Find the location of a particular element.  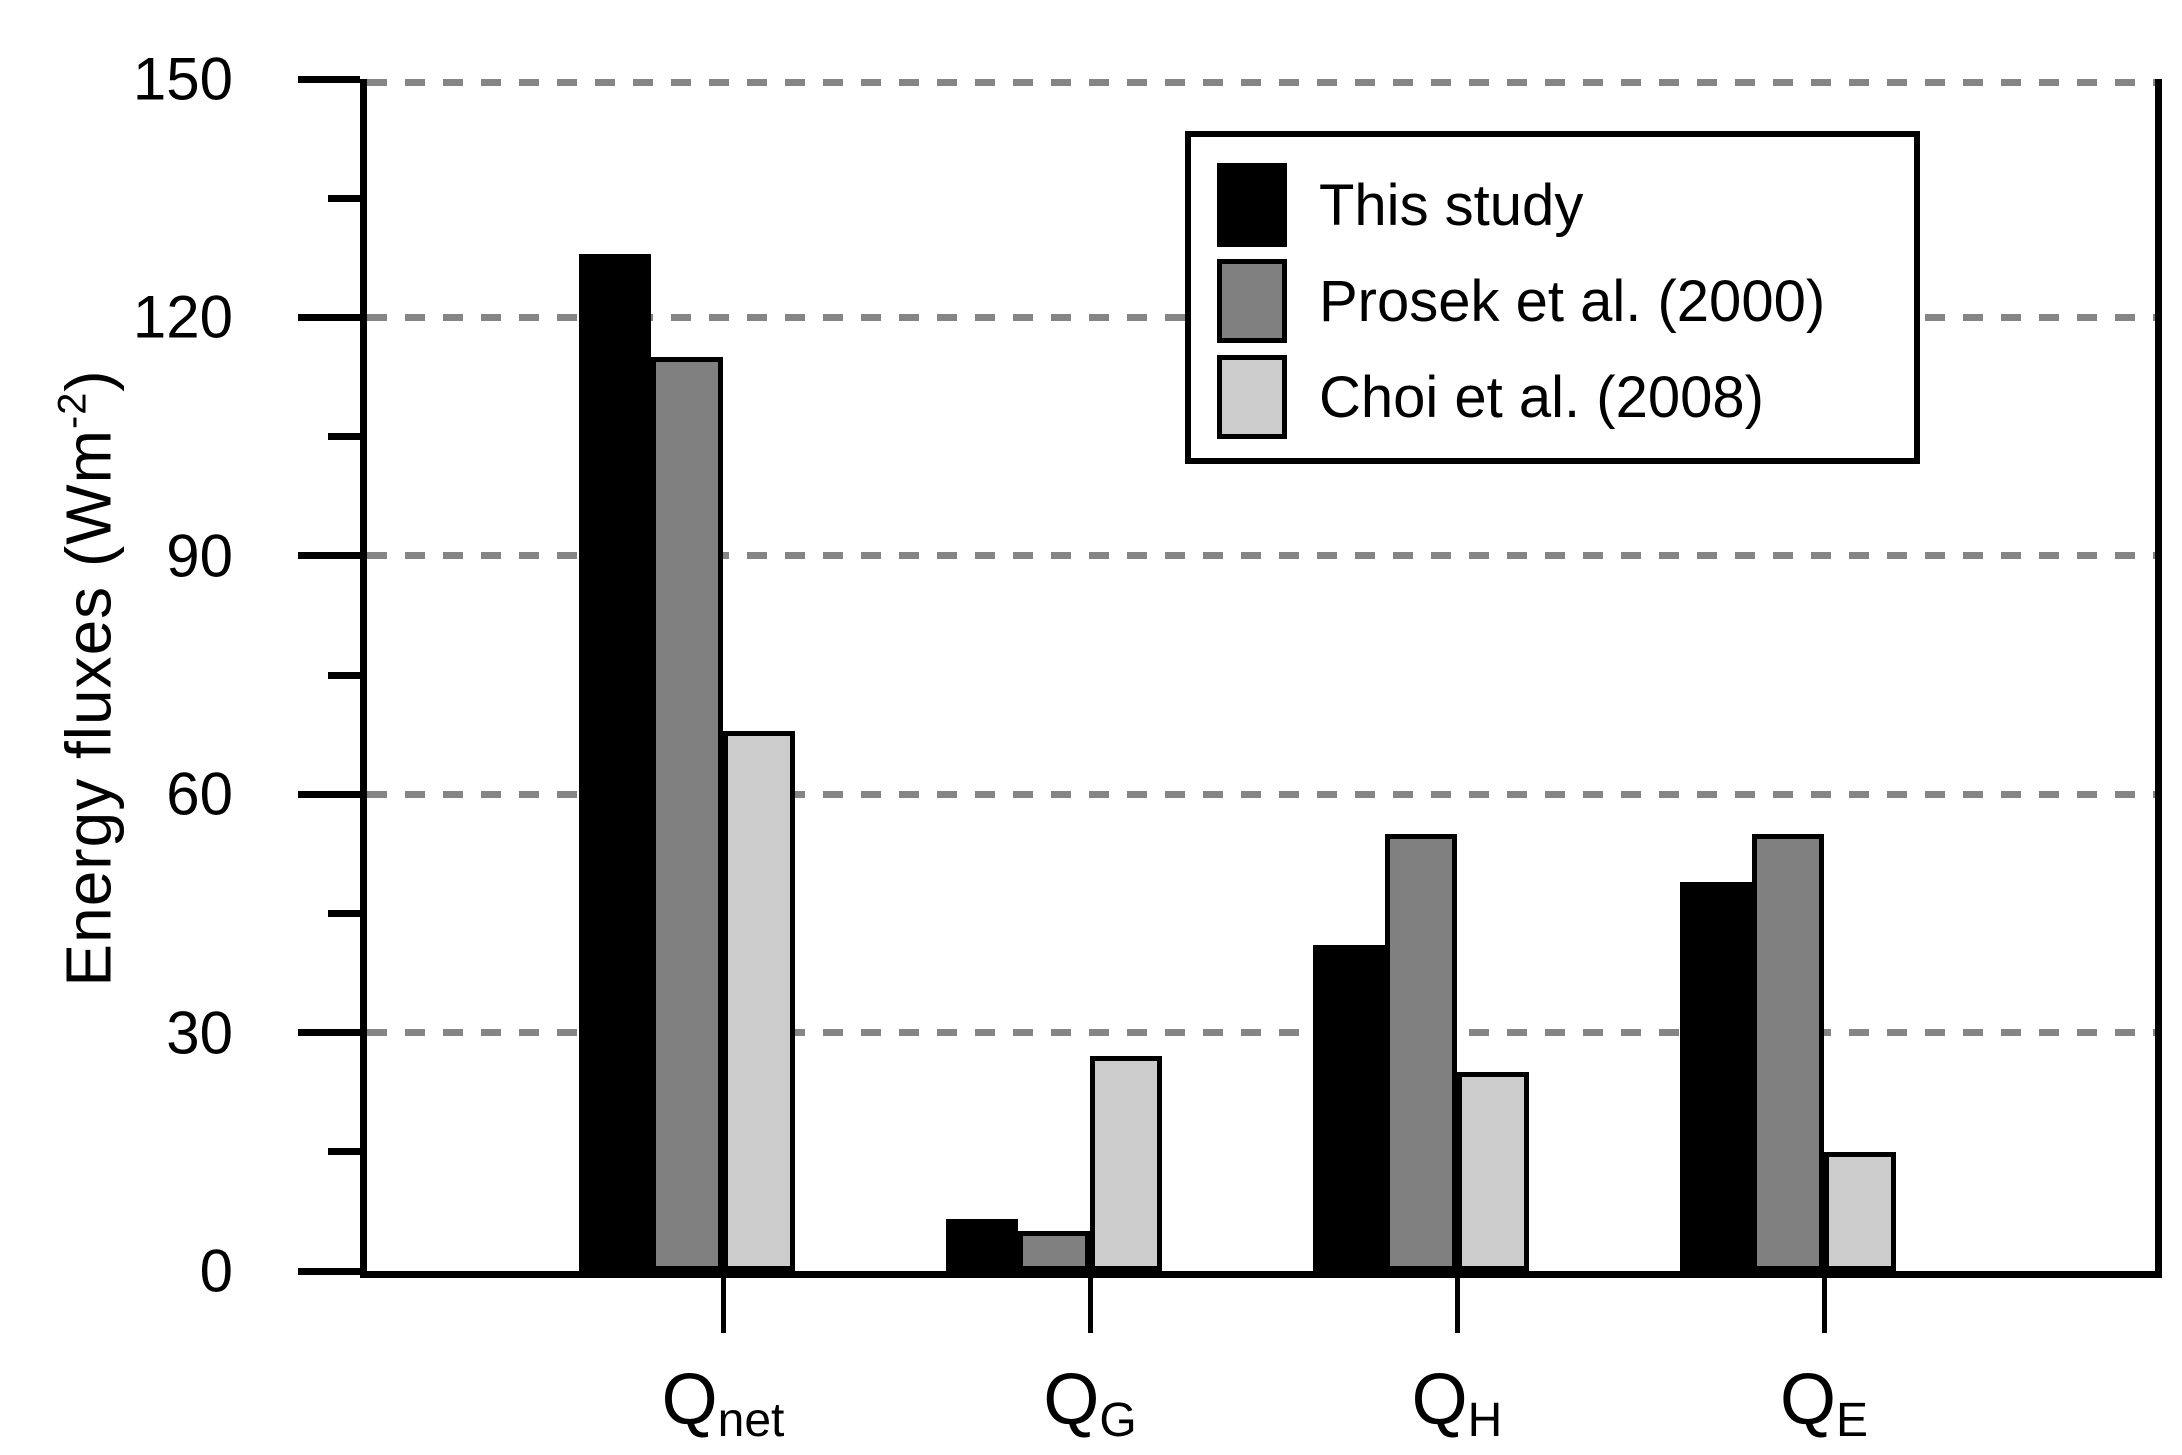

x-label-QH: QH is located at coordinates (1457, 1403).